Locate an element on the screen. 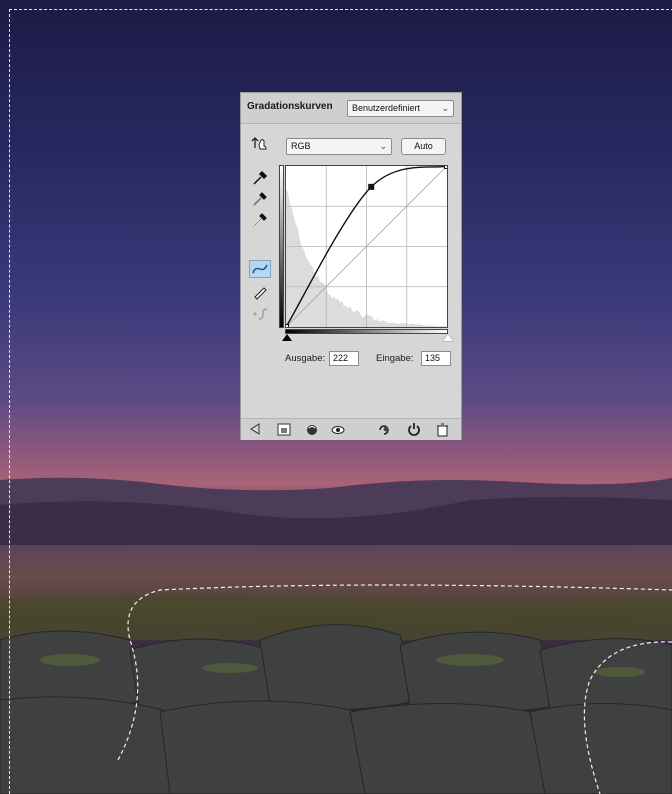 The image size is (672, 794). view-previous-state-icon is located at coordinates (284, 429).